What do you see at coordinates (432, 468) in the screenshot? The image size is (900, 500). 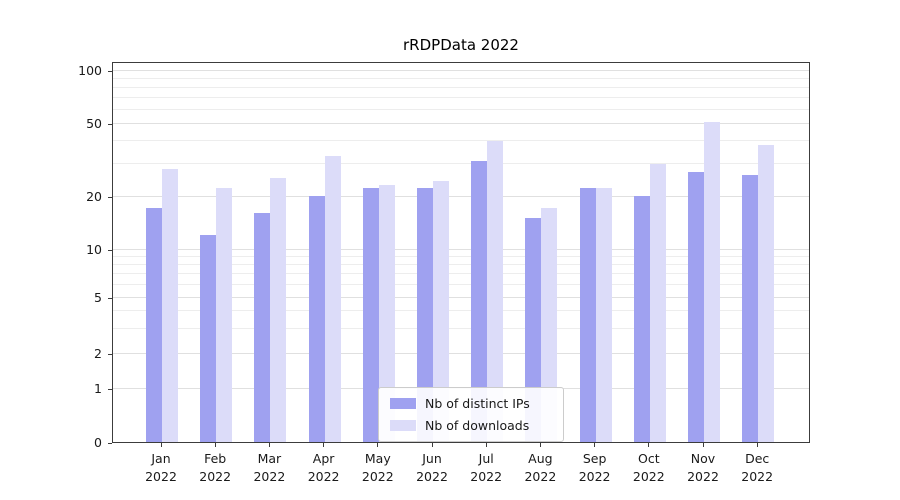 I see `x-tick-label: Jun 2022` at bounding box center [432, 468].